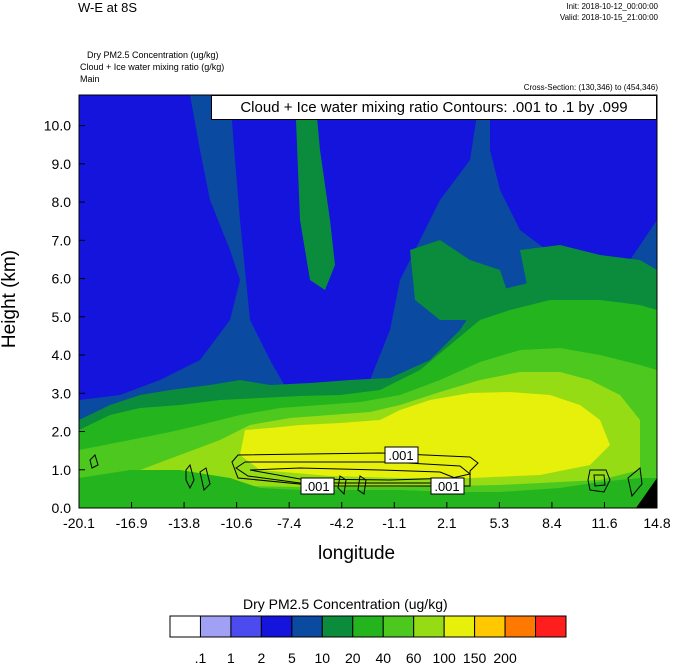 This screenshot has height=667, width=674. I want to click on colorbar-level-label: 60, so click(414, 658).